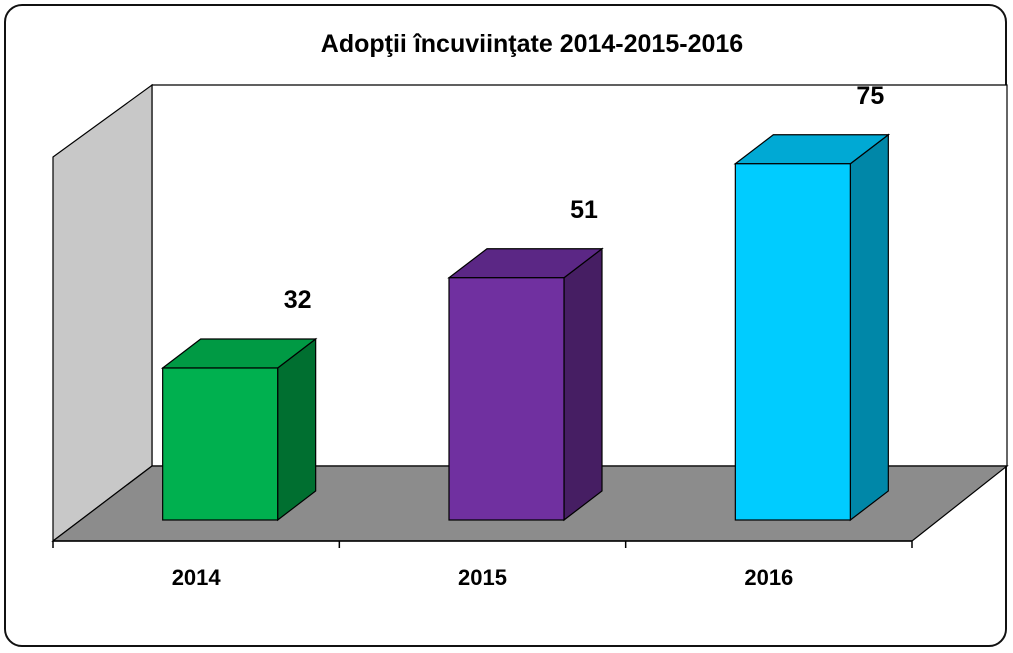 The width and height of the screenshot is (1013, 653). I want to click on bar-front-2014, so click(220, 444).